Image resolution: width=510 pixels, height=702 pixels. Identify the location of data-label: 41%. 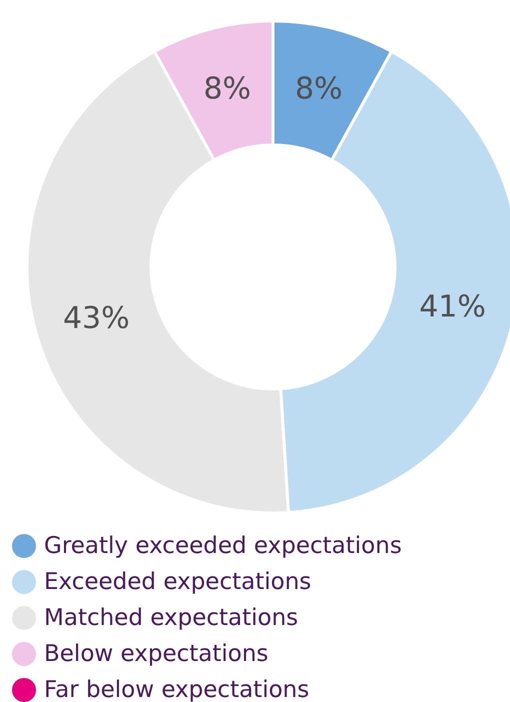
(452, 307).